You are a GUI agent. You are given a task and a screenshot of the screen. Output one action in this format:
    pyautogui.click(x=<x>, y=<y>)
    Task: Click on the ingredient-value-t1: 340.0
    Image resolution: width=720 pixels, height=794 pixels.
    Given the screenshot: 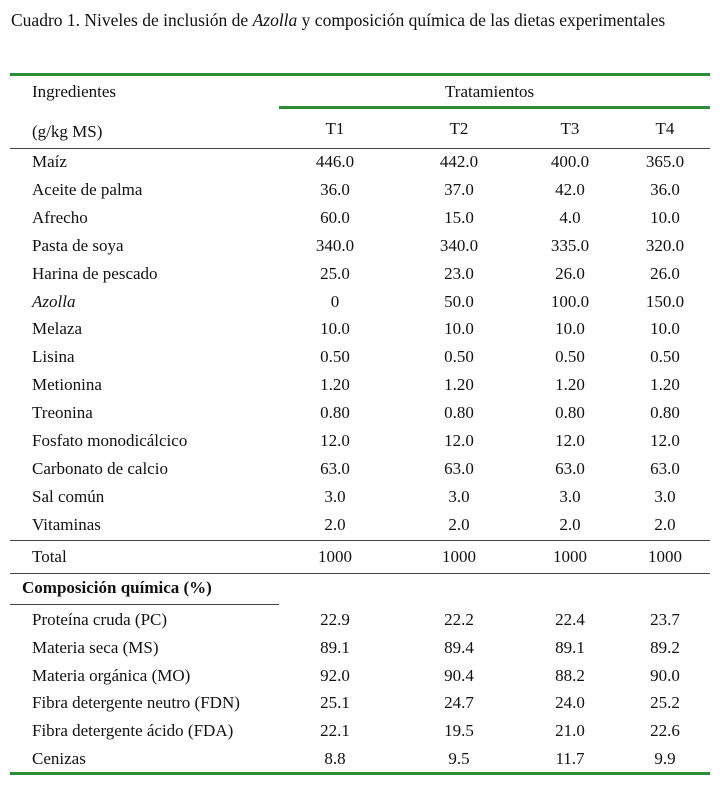 What is the action you would take?
    pyautogui.click(x=335, y=245)
    